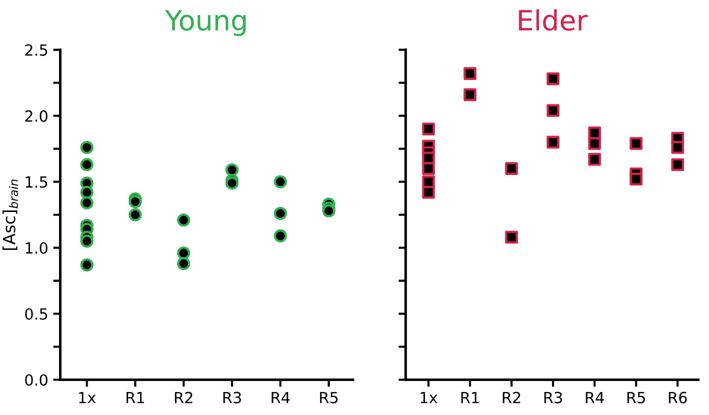  Describe the element at coordinates (37, 182) in the screenshot. I see `y-tick-label: 1.5` at that location.